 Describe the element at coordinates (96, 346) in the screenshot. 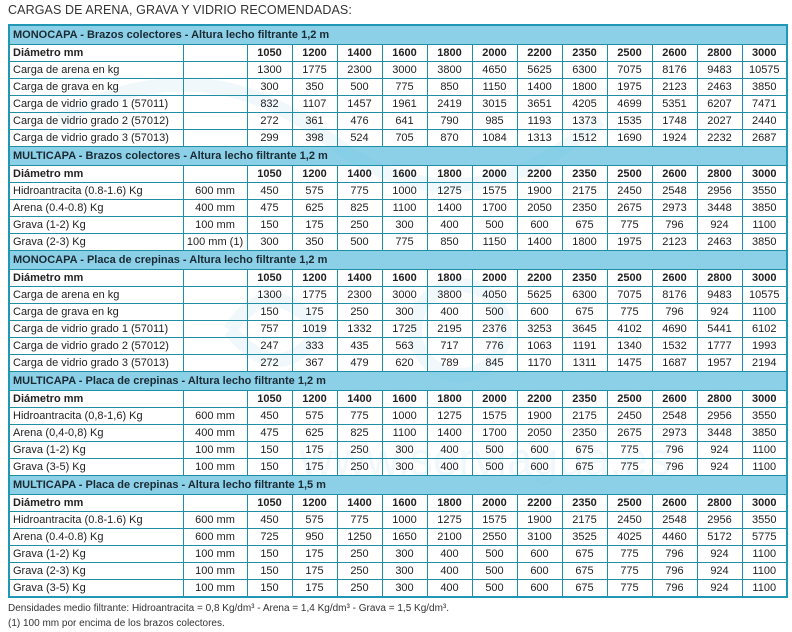

I see `row-label: Carga de vidrio grado 2 (57012)` at that location.